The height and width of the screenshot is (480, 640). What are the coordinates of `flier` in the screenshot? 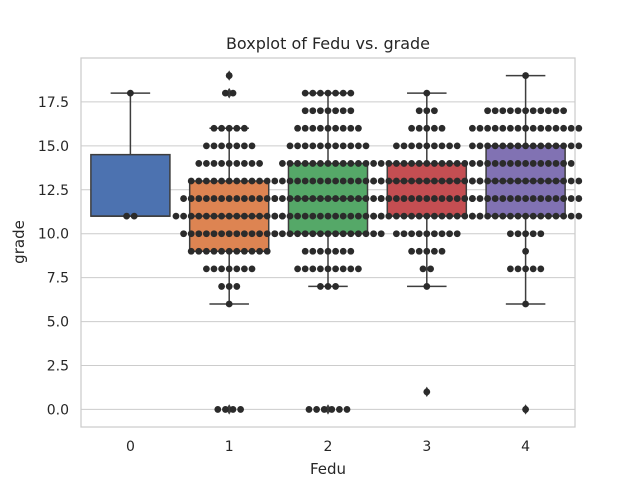 It's located at (229, 409).